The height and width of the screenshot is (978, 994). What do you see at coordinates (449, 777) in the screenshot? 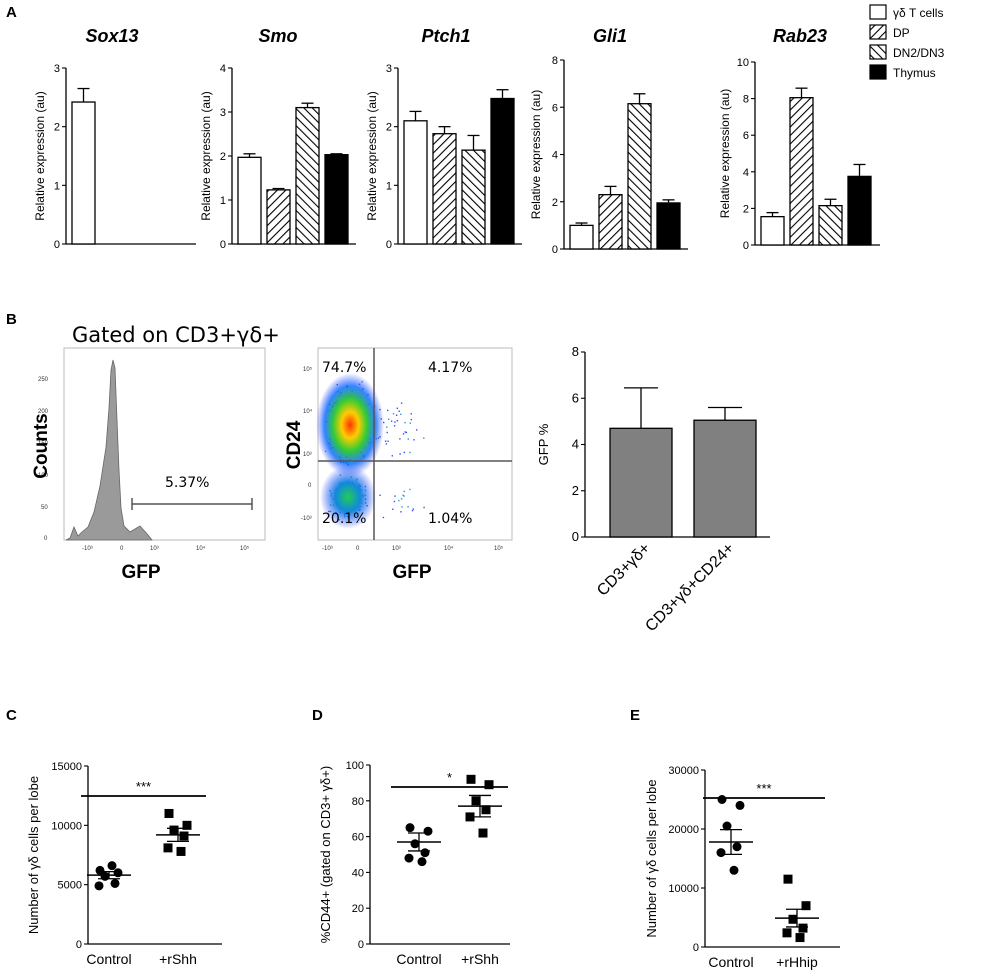
I see `rshh-cd44-significance-label: *` at bounding box center [449, 777].